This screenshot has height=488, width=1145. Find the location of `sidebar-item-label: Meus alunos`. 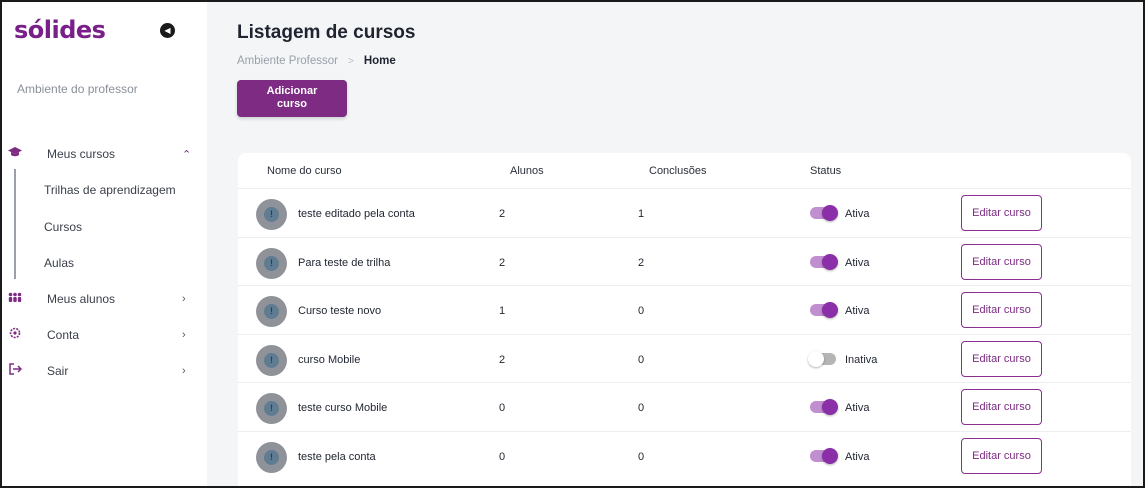

sidebar-item-label: Meus alunos is located at coordinates (81, 299).